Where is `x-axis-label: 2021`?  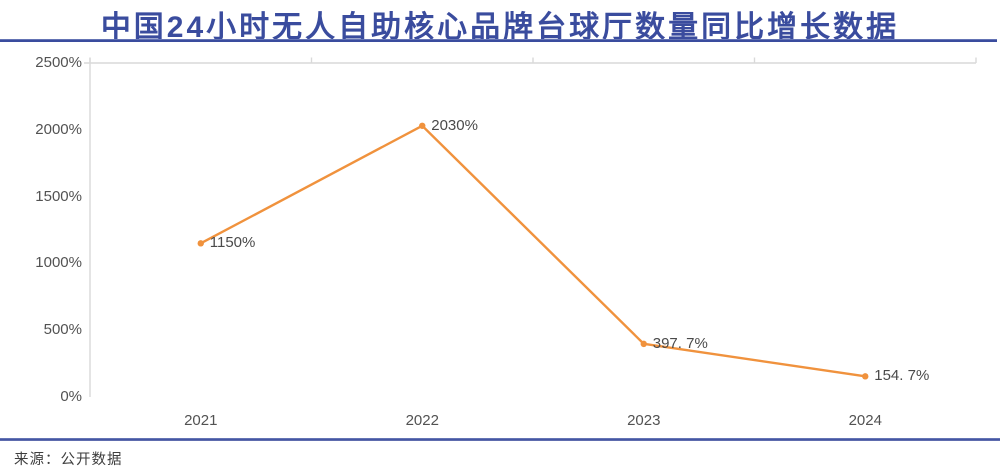
x-axis-label: 2021 is located at coordinates (201, 420).